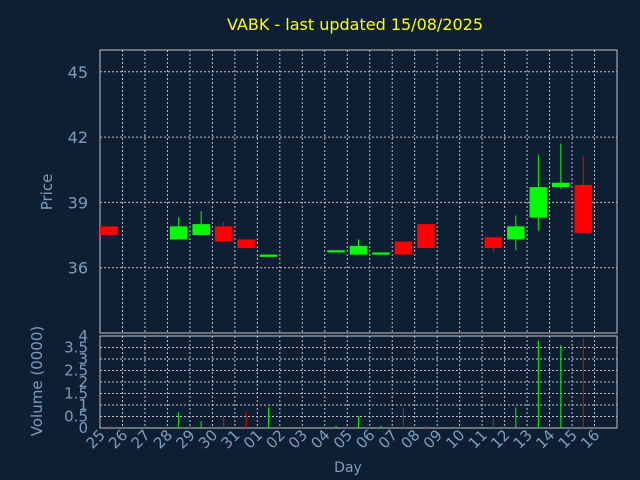  I want to click on volume-tick-label: 3.5, so click(76, 348).